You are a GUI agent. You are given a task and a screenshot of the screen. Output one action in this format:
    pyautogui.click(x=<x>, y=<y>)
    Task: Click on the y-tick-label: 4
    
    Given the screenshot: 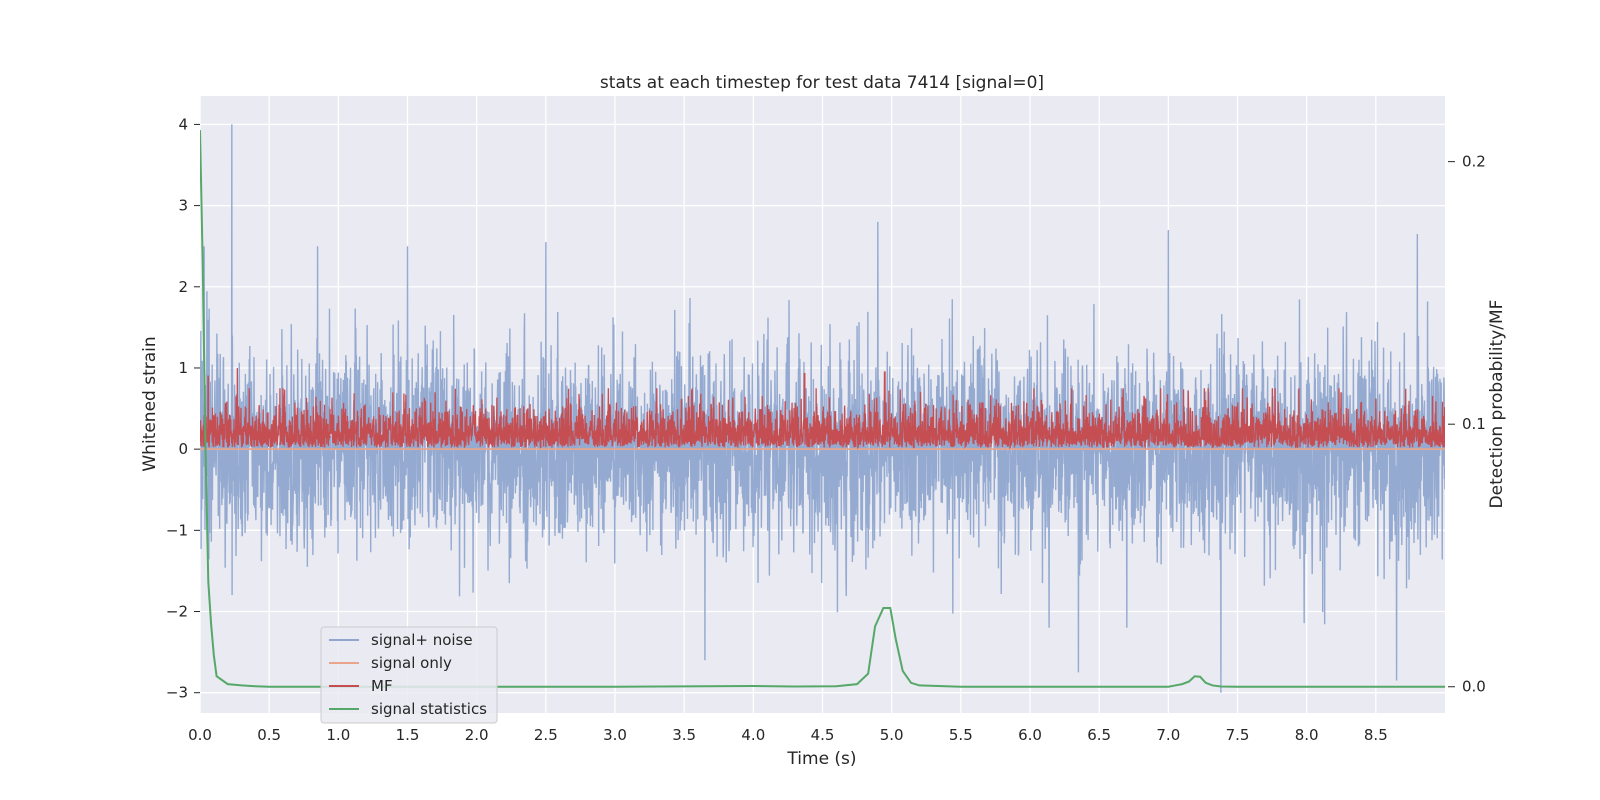 What is the action you would take?
    pyautogui.click(x=183, y=124)
    